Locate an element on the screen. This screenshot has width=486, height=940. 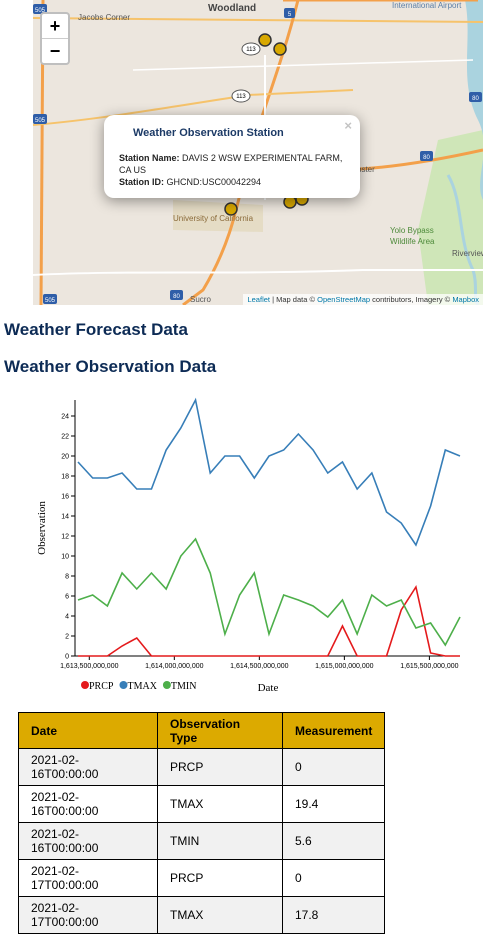
zoom-out-button: − is located at coordinates (55, 50).